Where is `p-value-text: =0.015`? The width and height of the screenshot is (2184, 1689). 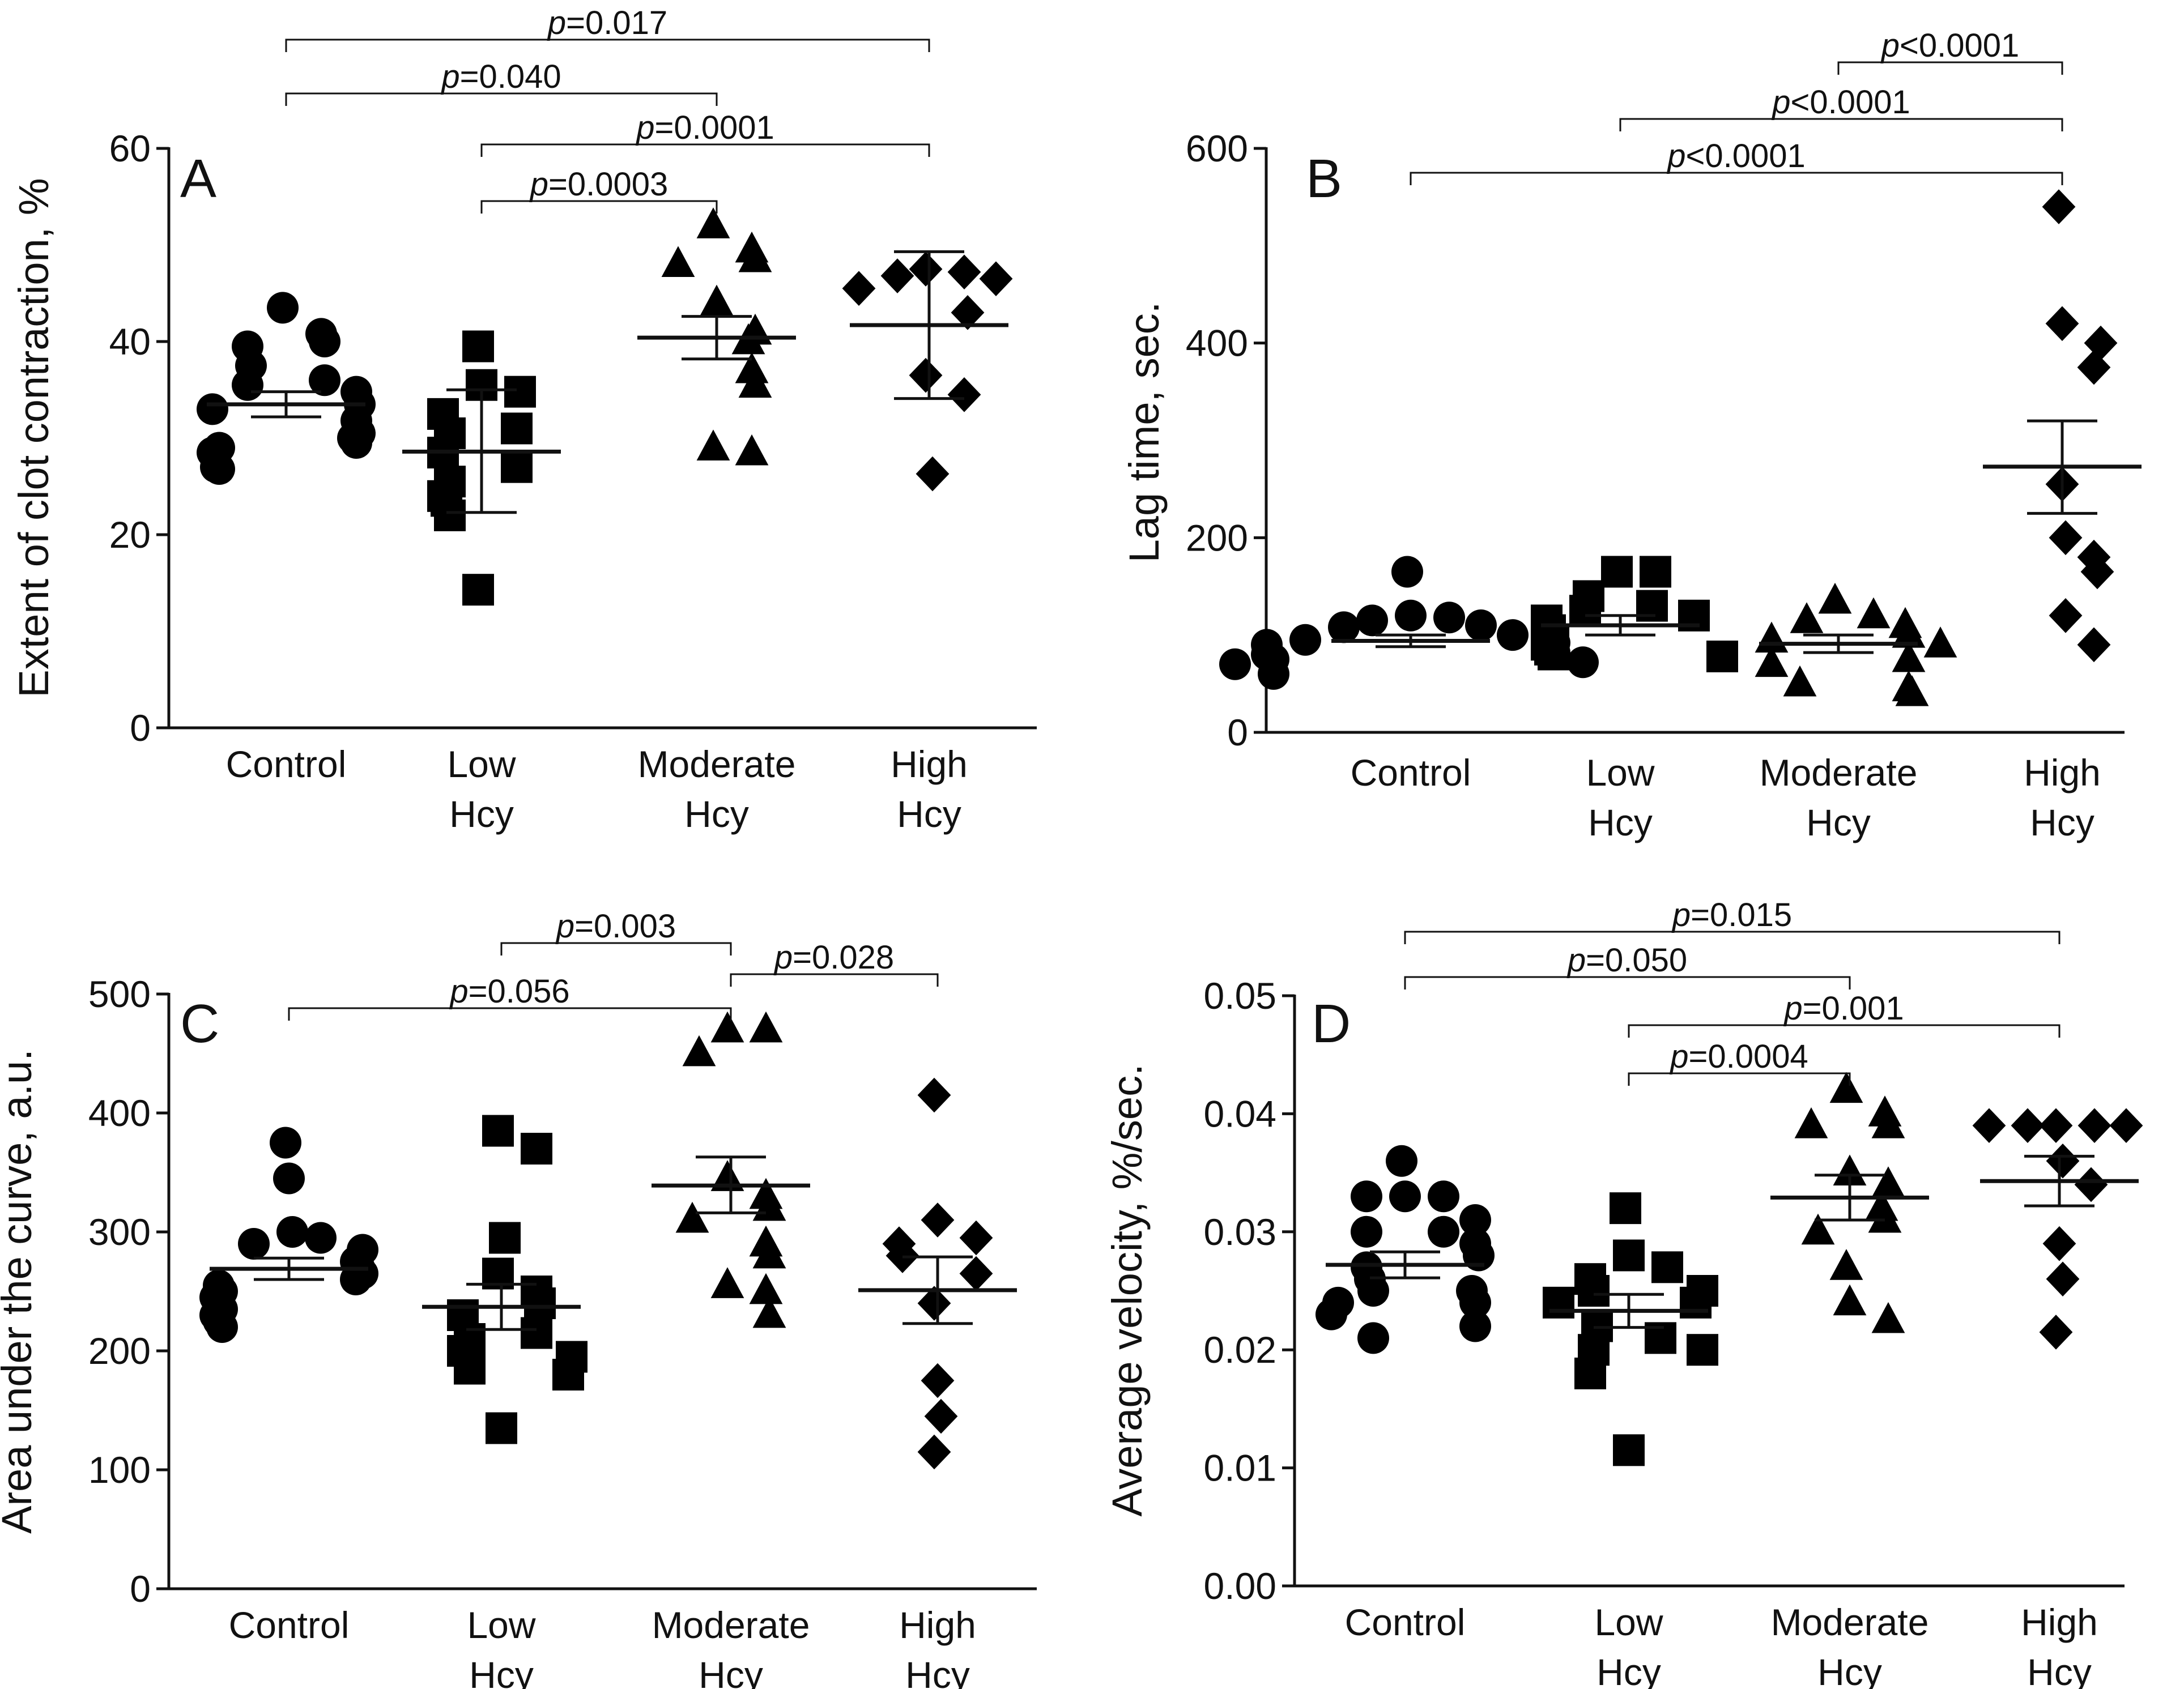
p-value-text: =0.015 is located at coordinates (1741, 915).